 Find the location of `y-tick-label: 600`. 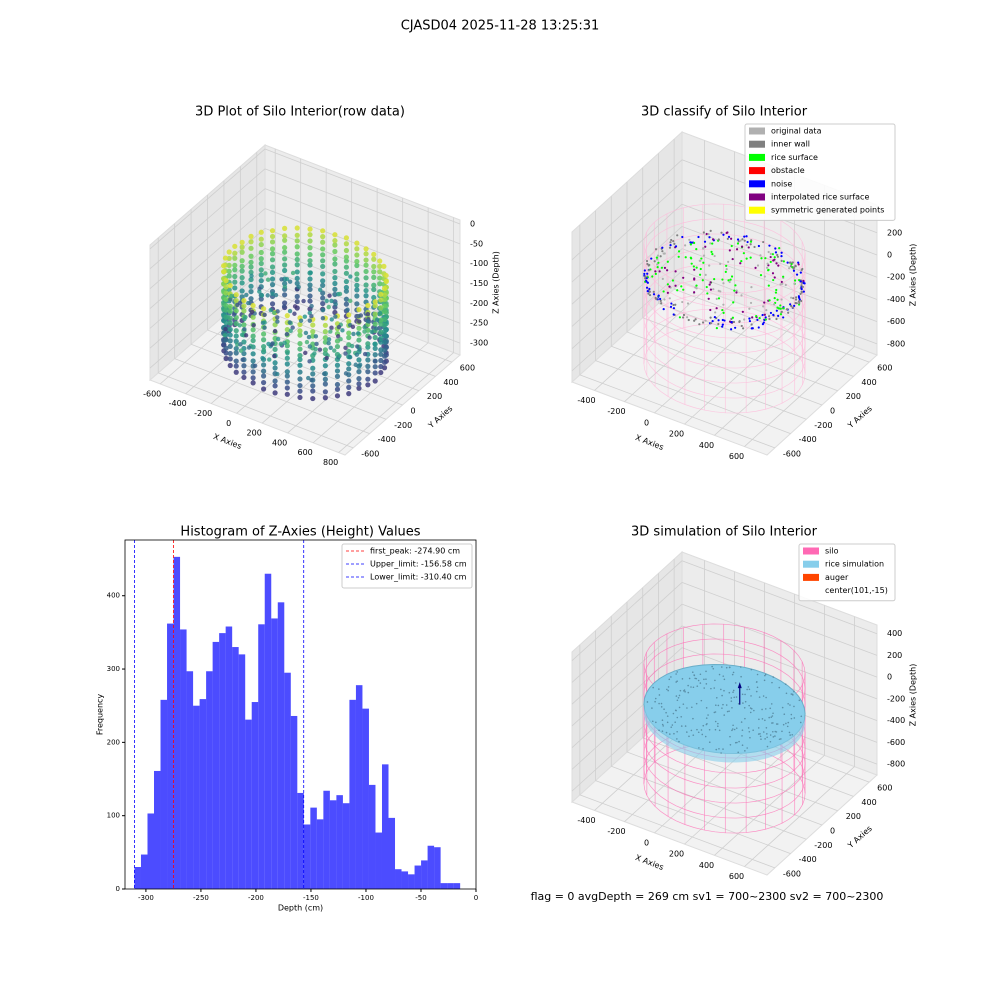

y-tick-label: 600 is located at coordinates (884, 788).